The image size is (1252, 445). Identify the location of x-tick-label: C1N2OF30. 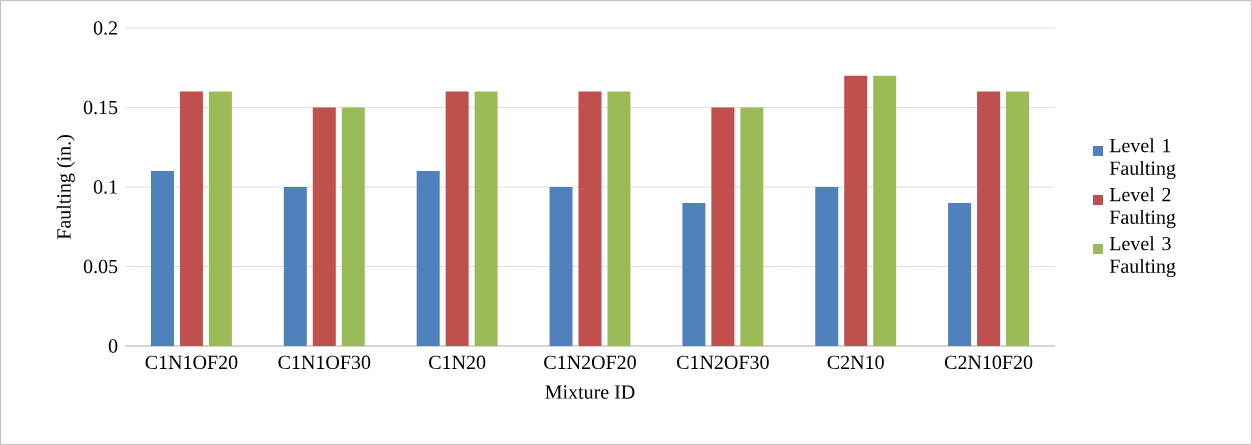
(723, 362).